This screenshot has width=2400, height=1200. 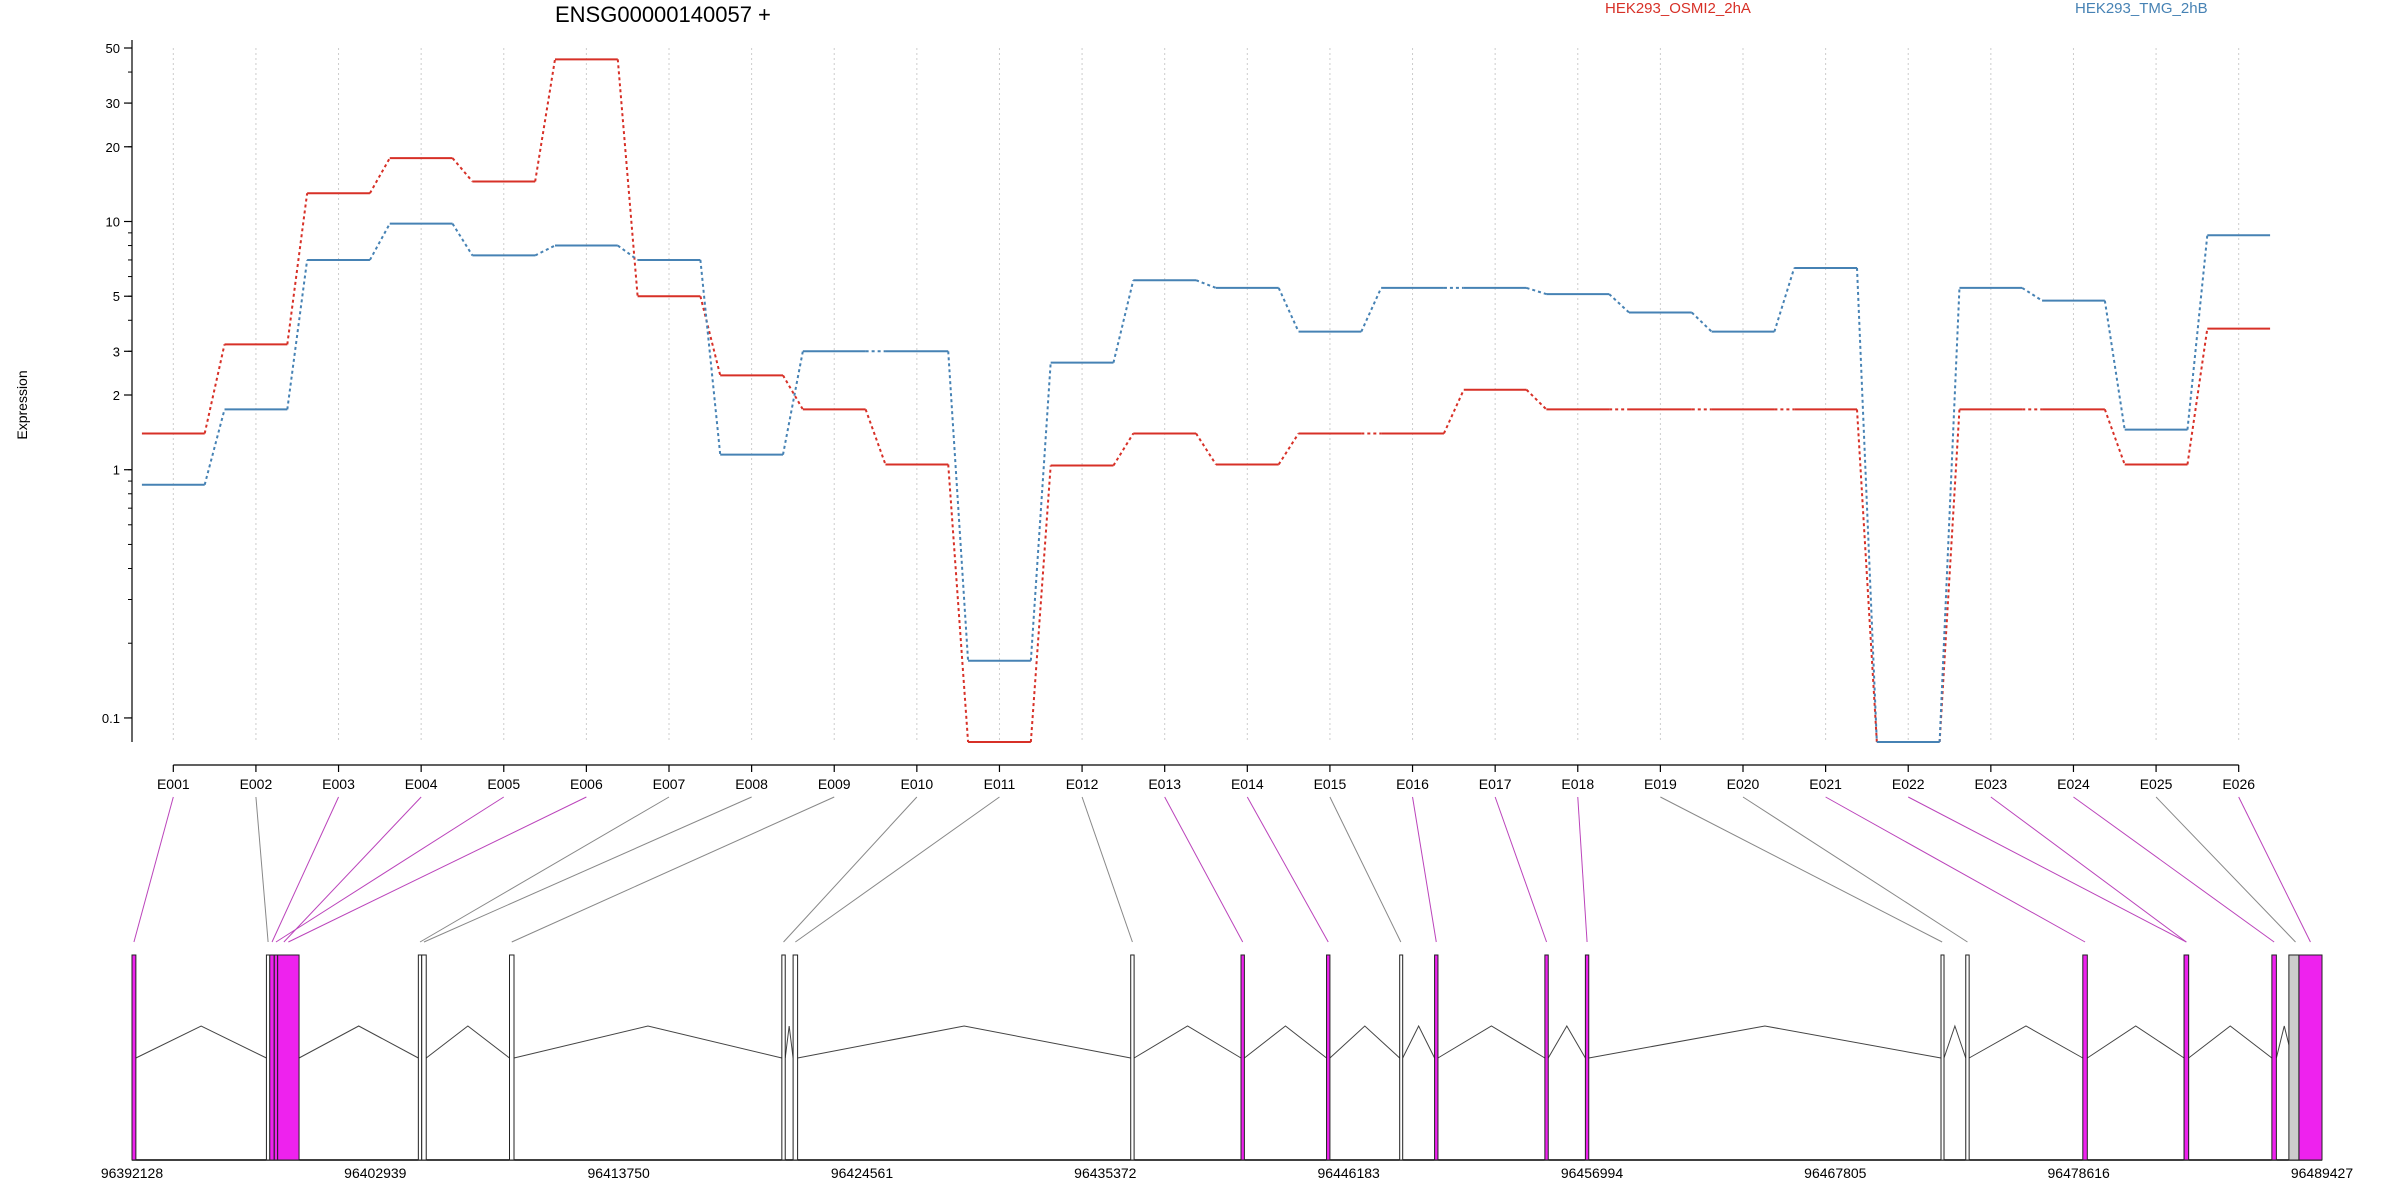 I want to click on x-tick-label-E011: E011, so click(x=1000, y=784).